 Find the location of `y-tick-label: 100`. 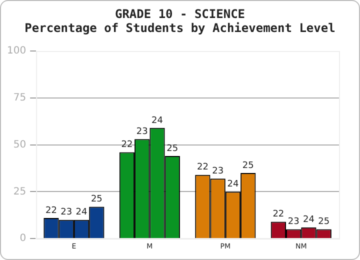

y-tick-label: 100 is located at coordinates (16, 51).